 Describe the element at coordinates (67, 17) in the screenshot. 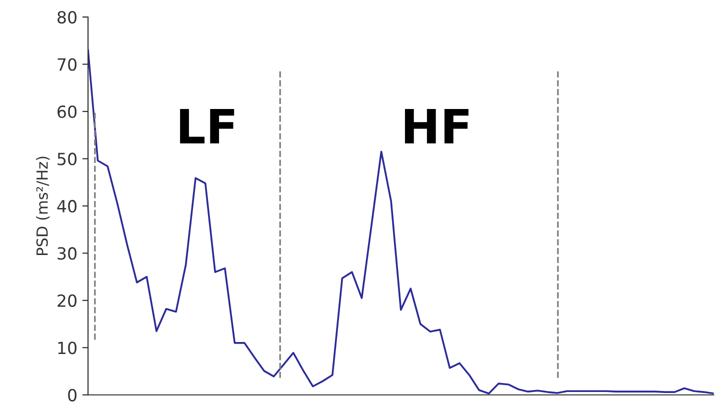

I see `y-tick-label: 80` at that location.